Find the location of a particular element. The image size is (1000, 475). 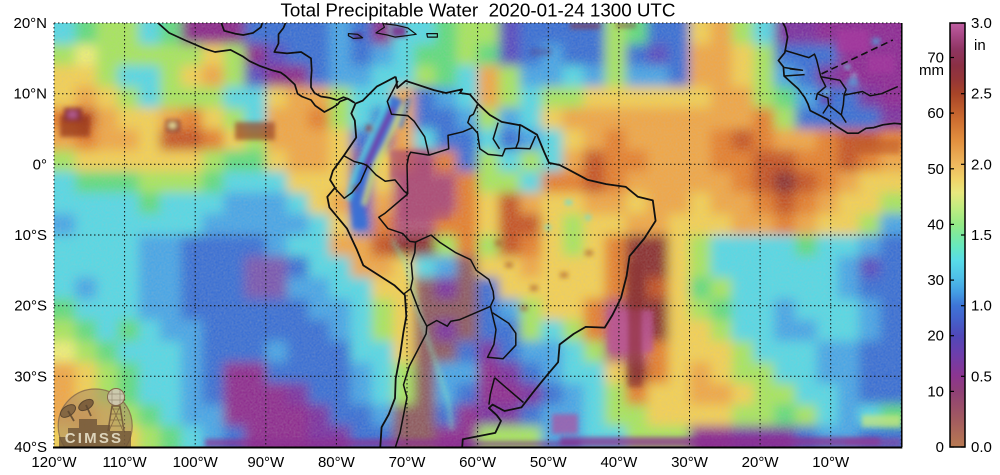

svg-text: 30°S is located at coordinates (30, 376).